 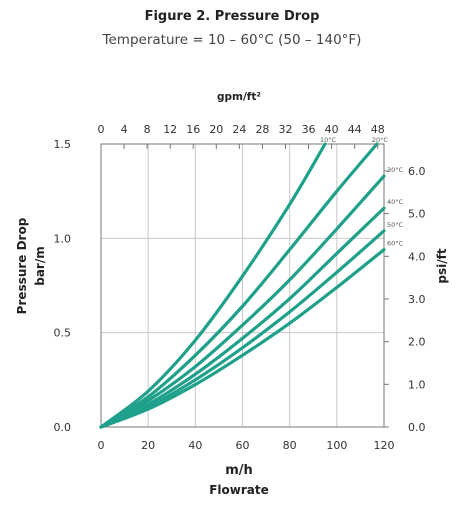 I want to click on top-tick-label: 28, so click(x=262, y=129).